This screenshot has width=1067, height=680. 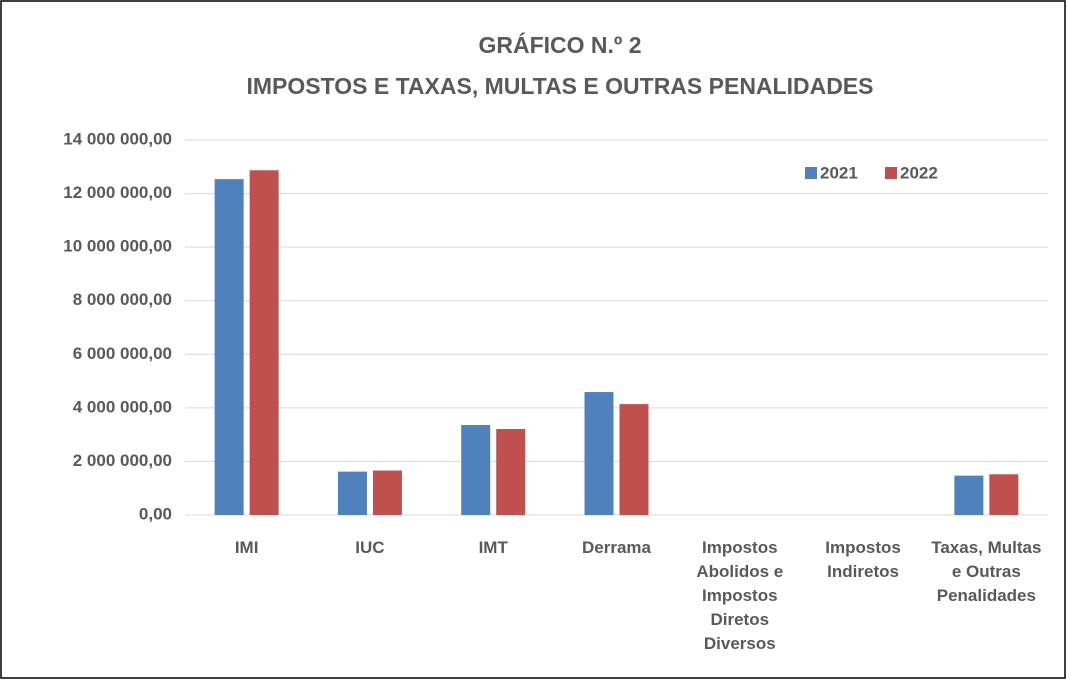 I want to click on y-tick-label: 4 000 000,00, so click(x=122, y=406).